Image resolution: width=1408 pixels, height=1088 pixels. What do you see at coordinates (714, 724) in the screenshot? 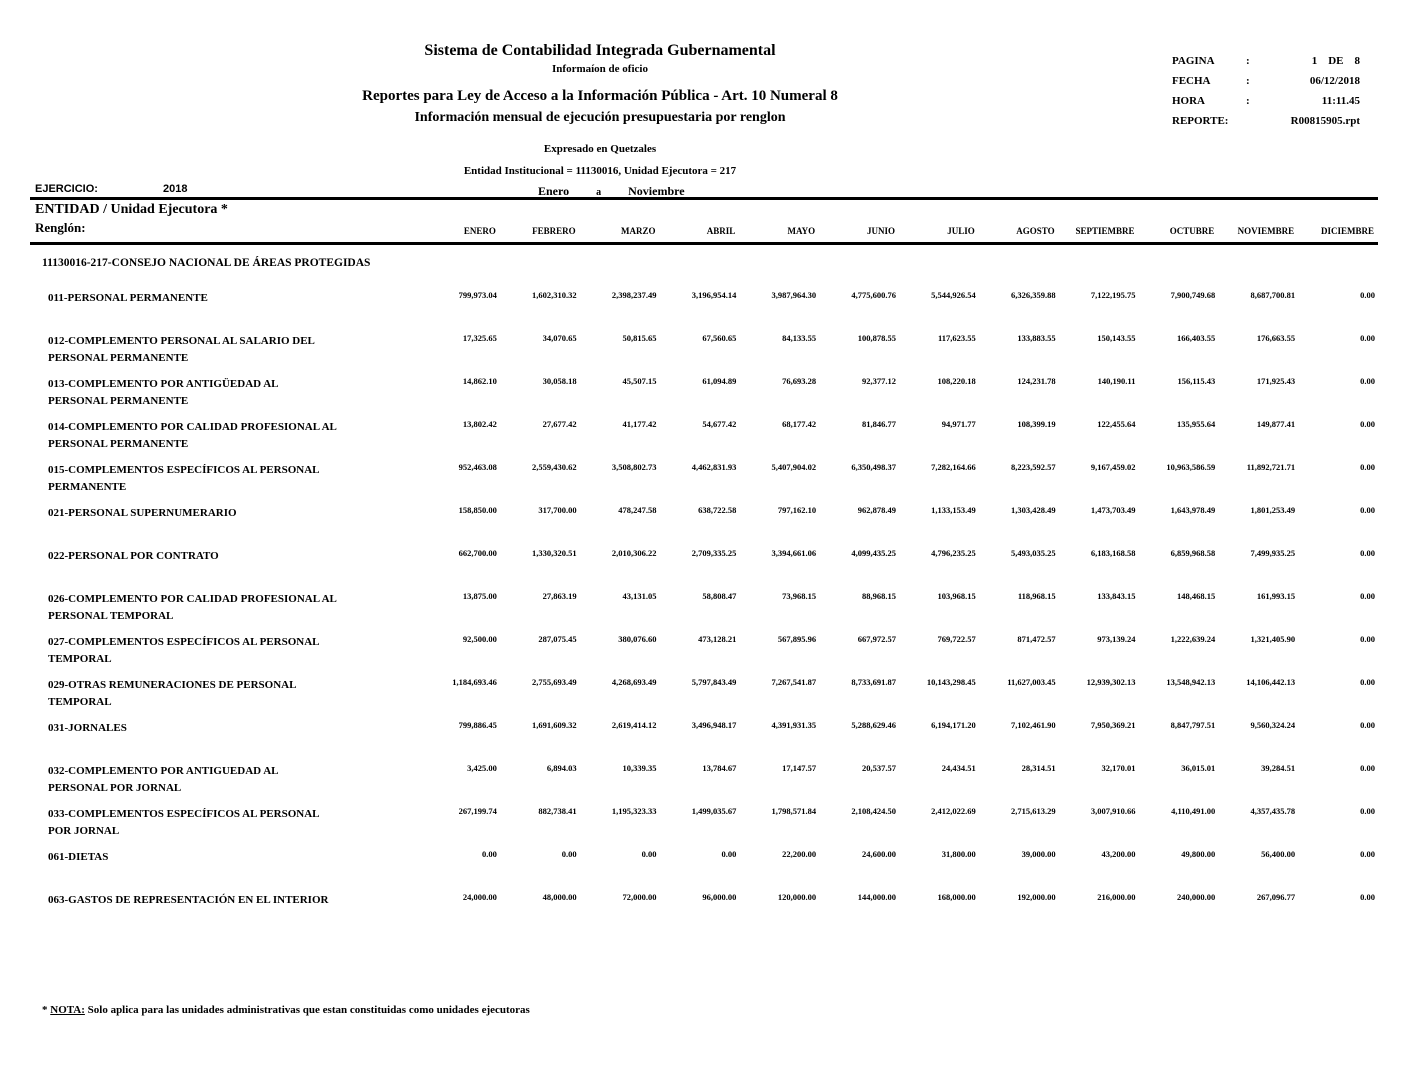
I see `cell-value: 3,496,948.17` at bounding box center [714, 724].